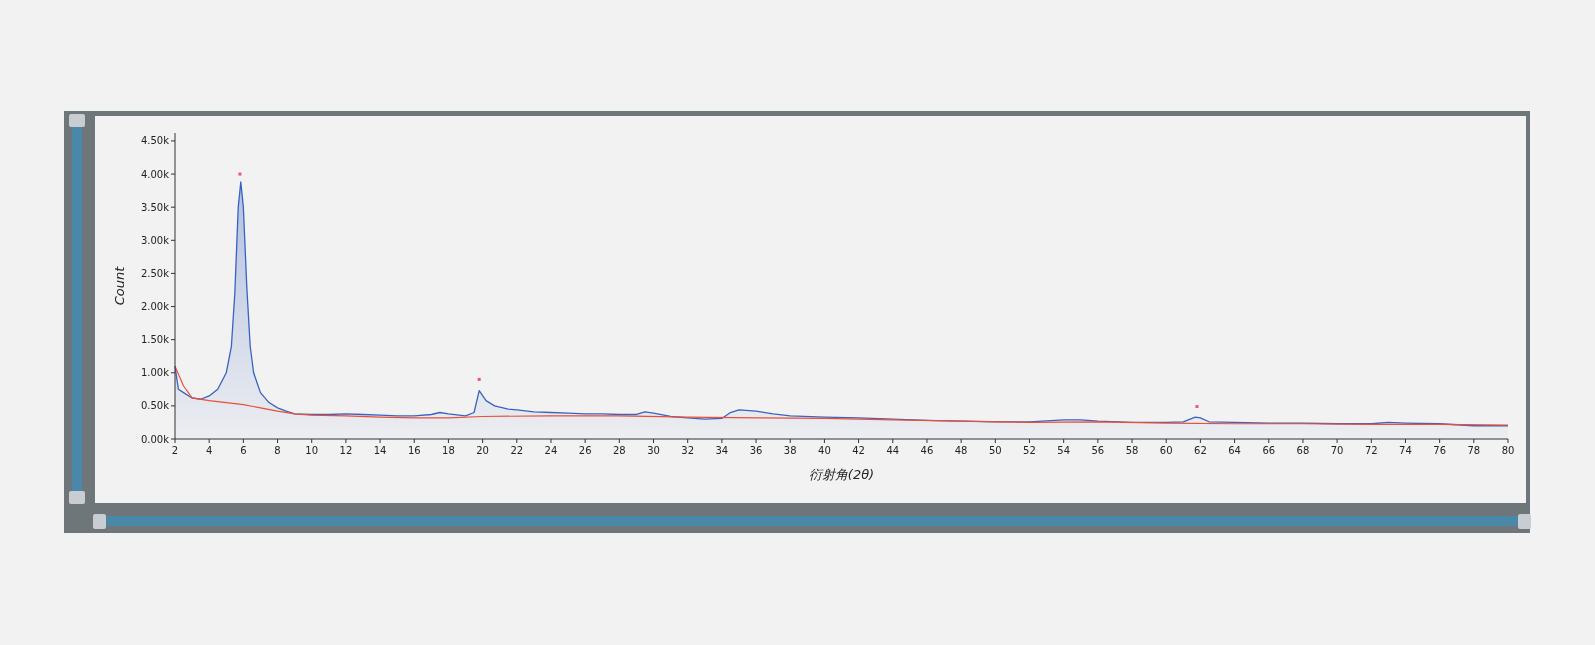 This screenshot has height=645, width=1595. I want to click on x-tick-label: 6, so click(243, 450).